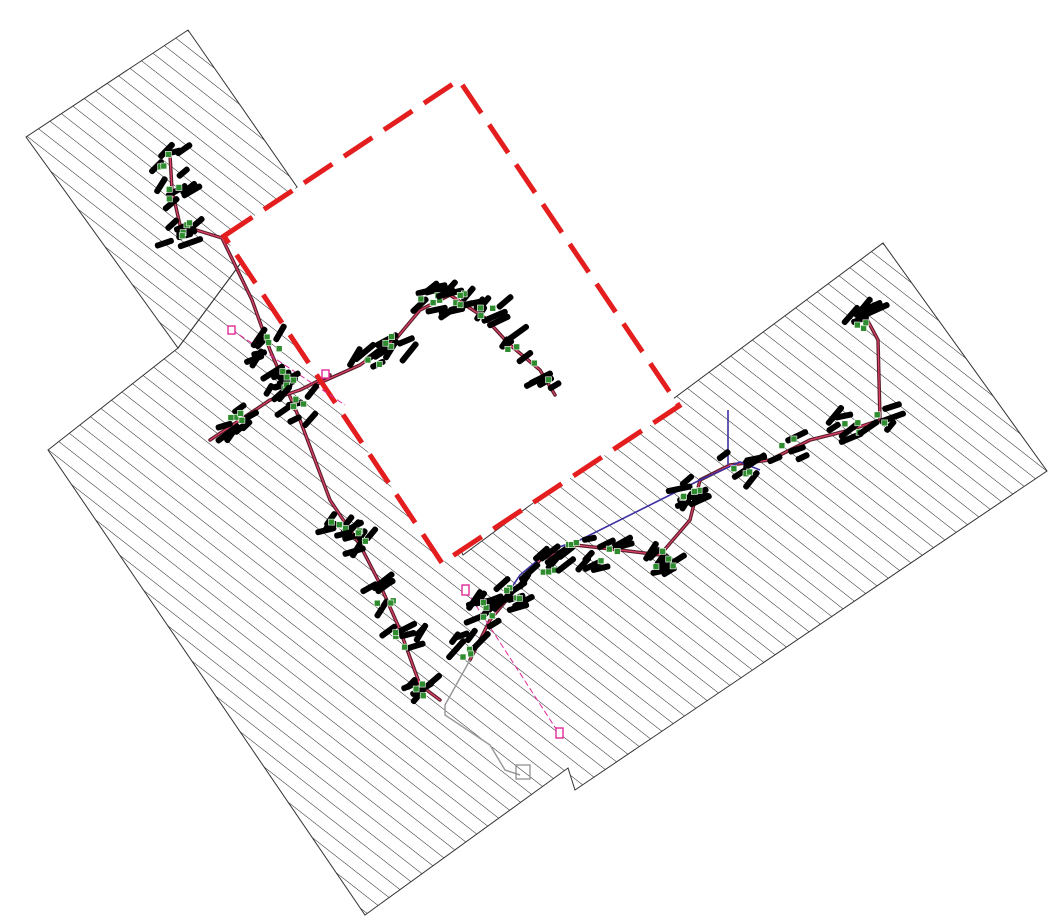 This screenshot has height=922, width=1057. I want to click on service-line-south, so click(482, 717).